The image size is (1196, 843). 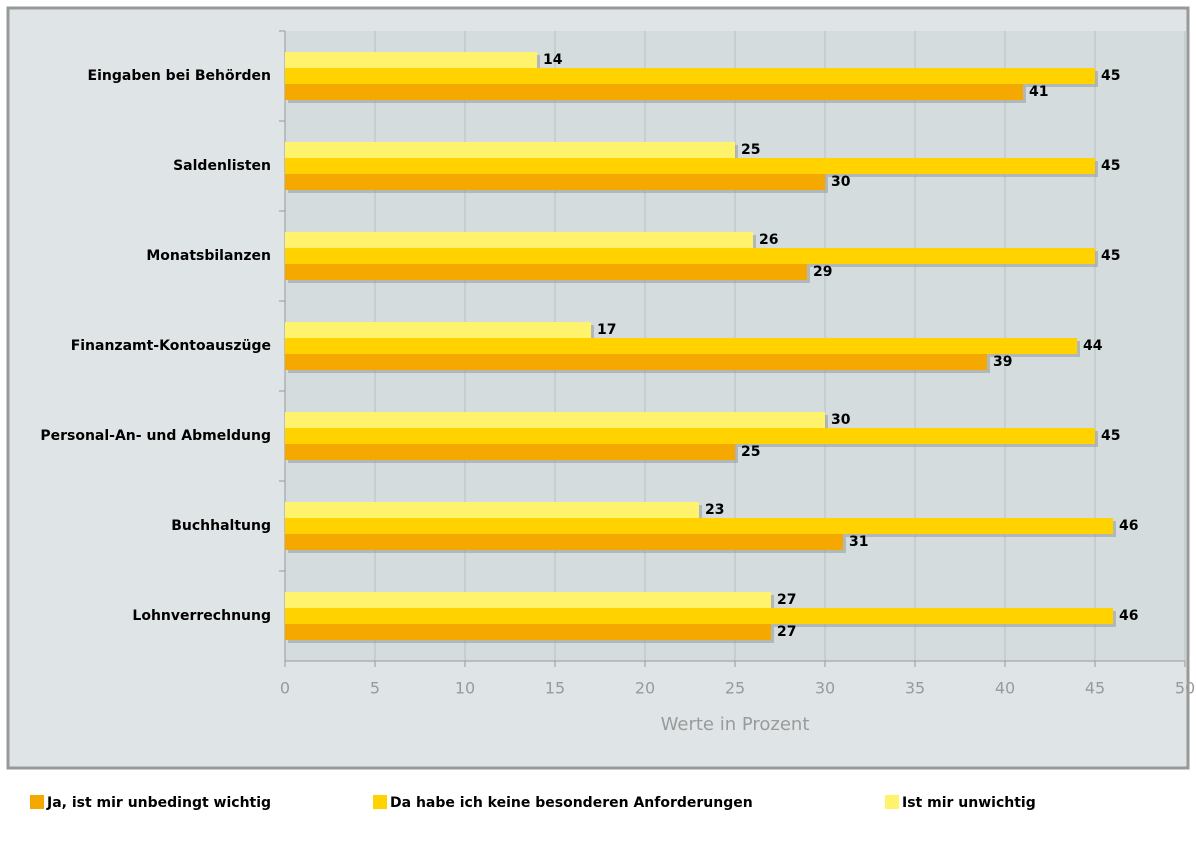 What do you see at coordinates (768, 240) in the screenshot?
I see `value-label: 26` at bounding box center [768, 240].